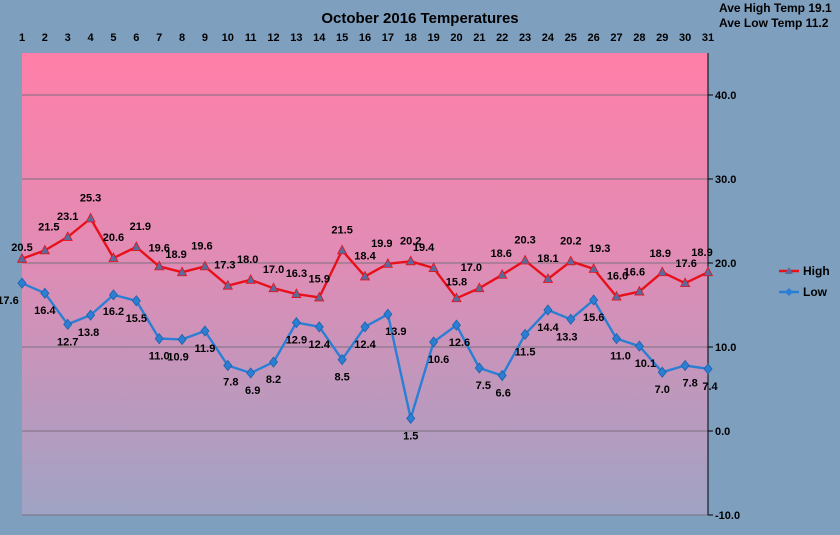 The width and height of the screenshot is (840, 535). I want to click on x-tick-label: 28, so click(639, 38).